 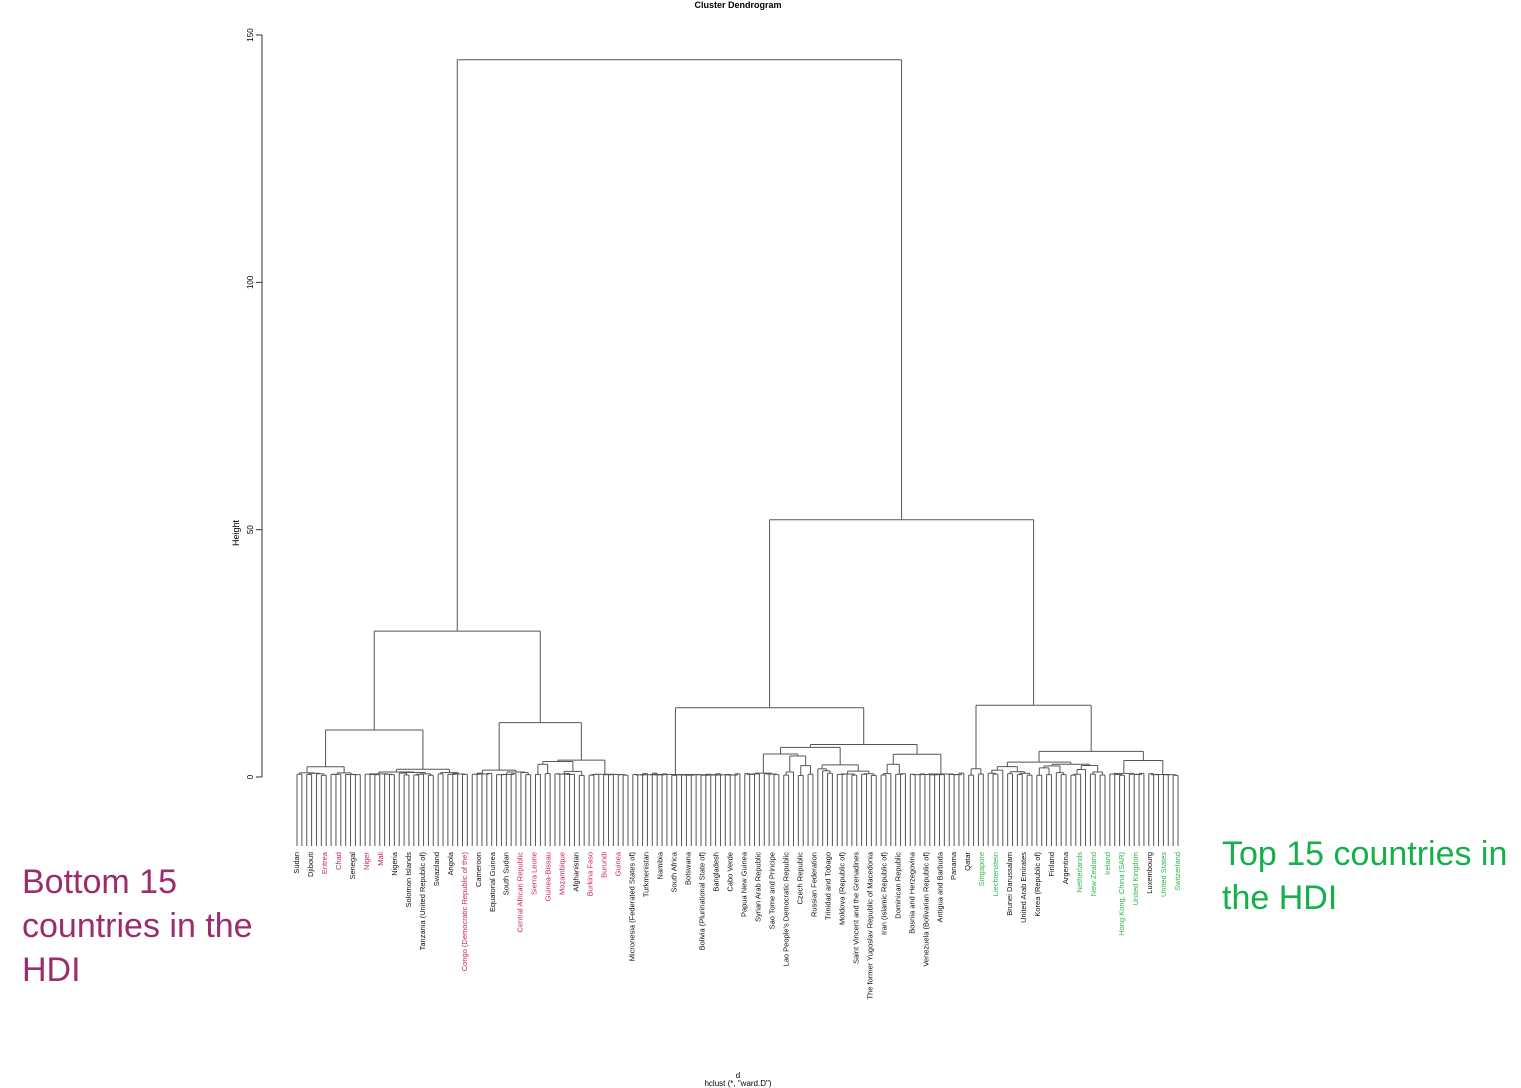 What do you see at coordinates (771, 890) in the screenshot?
I see `leaf-label: Sao Tome and Principe` at bounding box center [771, 890].